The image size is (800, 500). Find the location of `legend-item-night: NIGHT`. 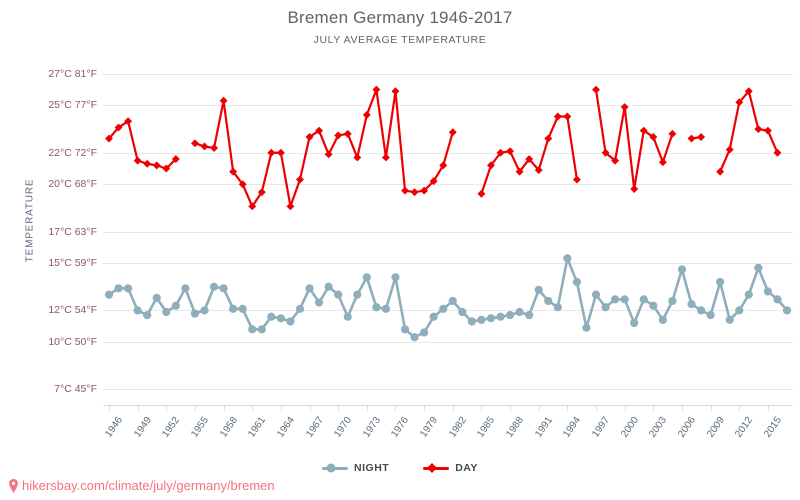

legend-item-night: NIGHT is located at coordinates (355, 468).